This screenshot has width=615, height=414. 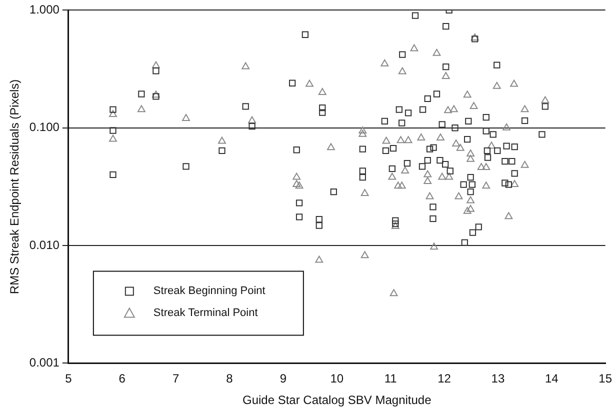 I want to click on x-tick-label: 10, so click(x=337, y=379).